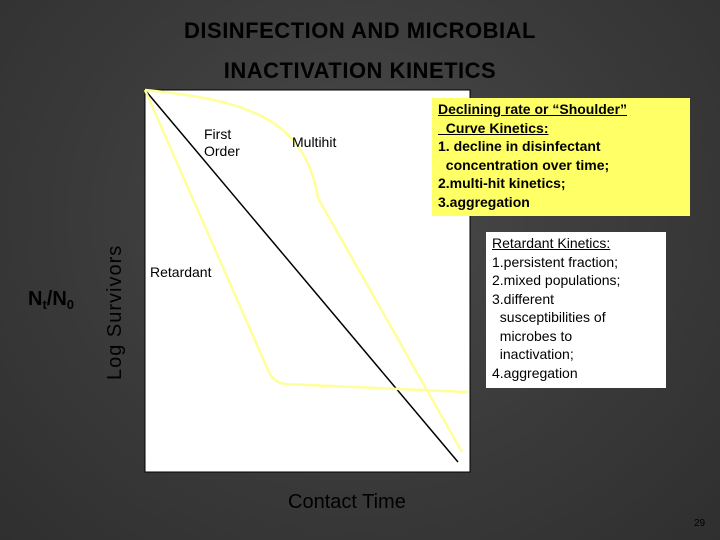  Describe the element at coordinates (115, 312) in the screenshot. I see `y-axis-label-log-survivors: Log Survivors` at that location.